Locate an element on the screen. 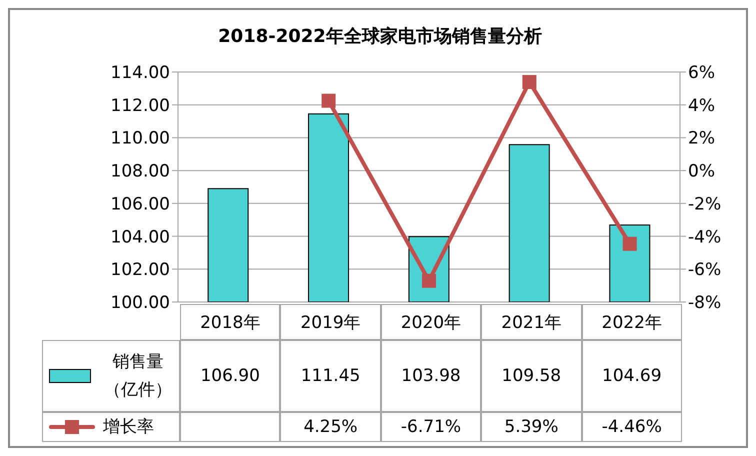 This screenshot has height=456, width=756. data-label: 5.39% is located at coordinates (531, 427).